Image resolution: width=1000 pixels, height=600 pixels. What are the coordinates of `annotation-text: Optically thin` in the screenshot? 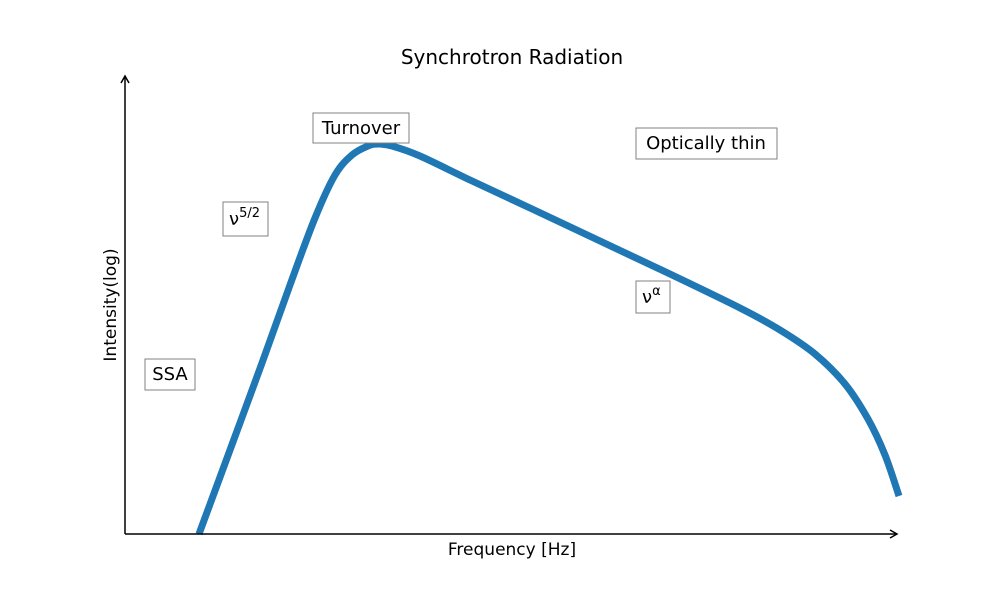 It's located at (706, 143).